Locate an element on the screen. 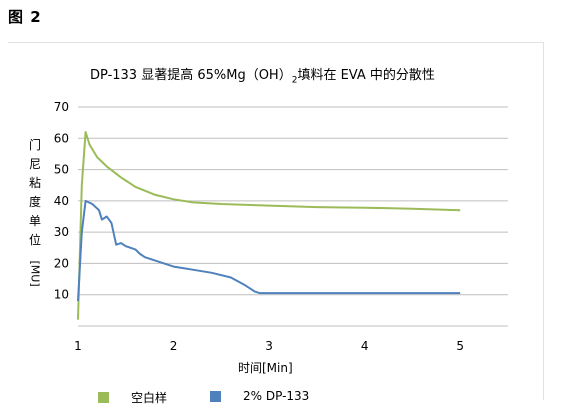  legend-swatch-blank is located at coordinates (103, 397).